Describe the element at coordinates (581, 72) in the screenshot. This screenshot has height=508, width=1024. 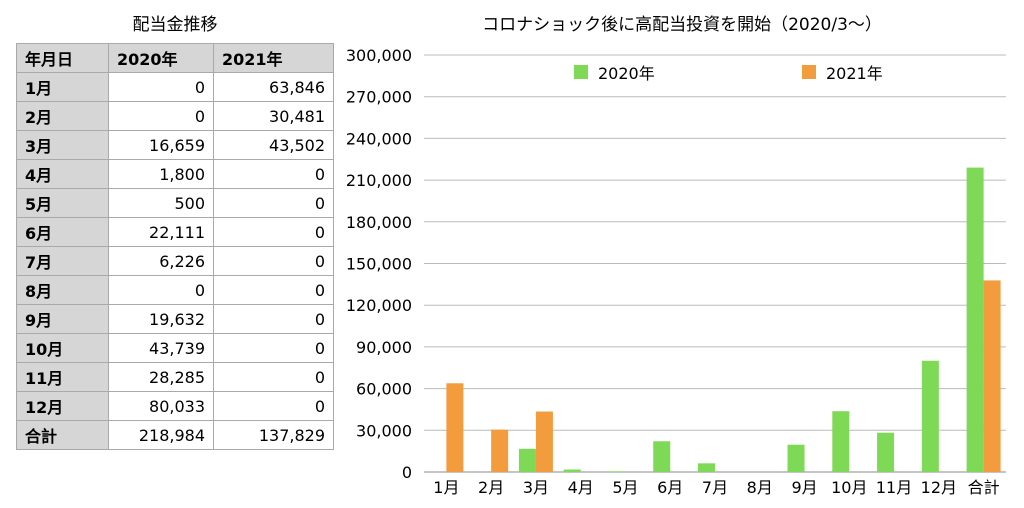
I see `legend-swatch-2020` at that location.